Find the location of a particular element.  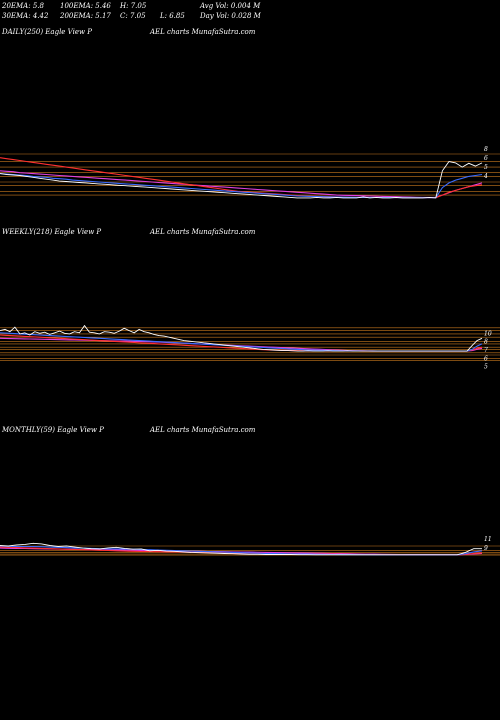

weekly-ytick-label: 8 is located at coordinates (486, 342).